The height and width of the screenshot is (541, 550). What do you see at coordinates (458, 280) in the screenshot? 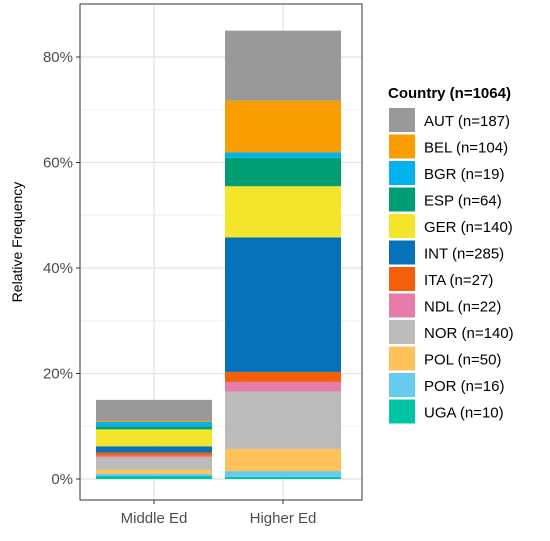
I see `legend-label-ita: ITA (n=27)` at bounding box center [458, 280].